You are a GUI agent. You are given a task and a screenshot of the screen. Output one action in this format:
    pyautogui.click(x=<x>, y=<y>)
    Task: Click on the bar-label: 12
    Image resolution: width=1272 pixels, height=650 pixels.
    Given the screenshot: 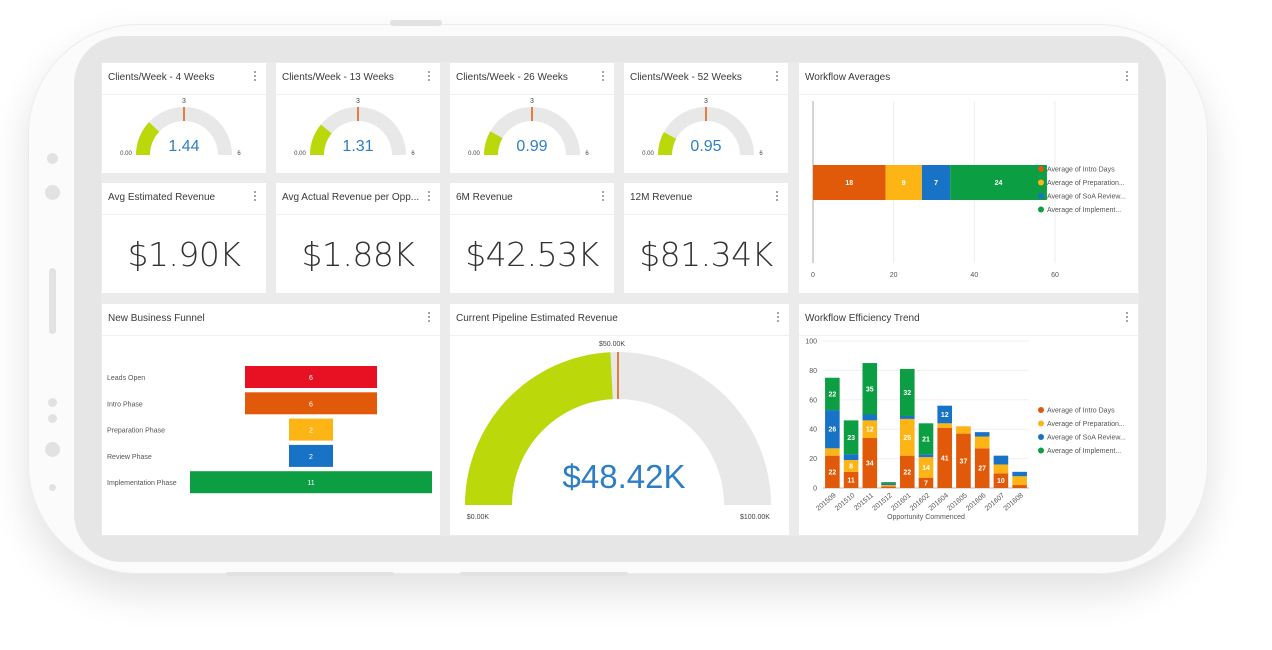 What is the action you would take?
    pyautogui.click(x=945, y=415)
    